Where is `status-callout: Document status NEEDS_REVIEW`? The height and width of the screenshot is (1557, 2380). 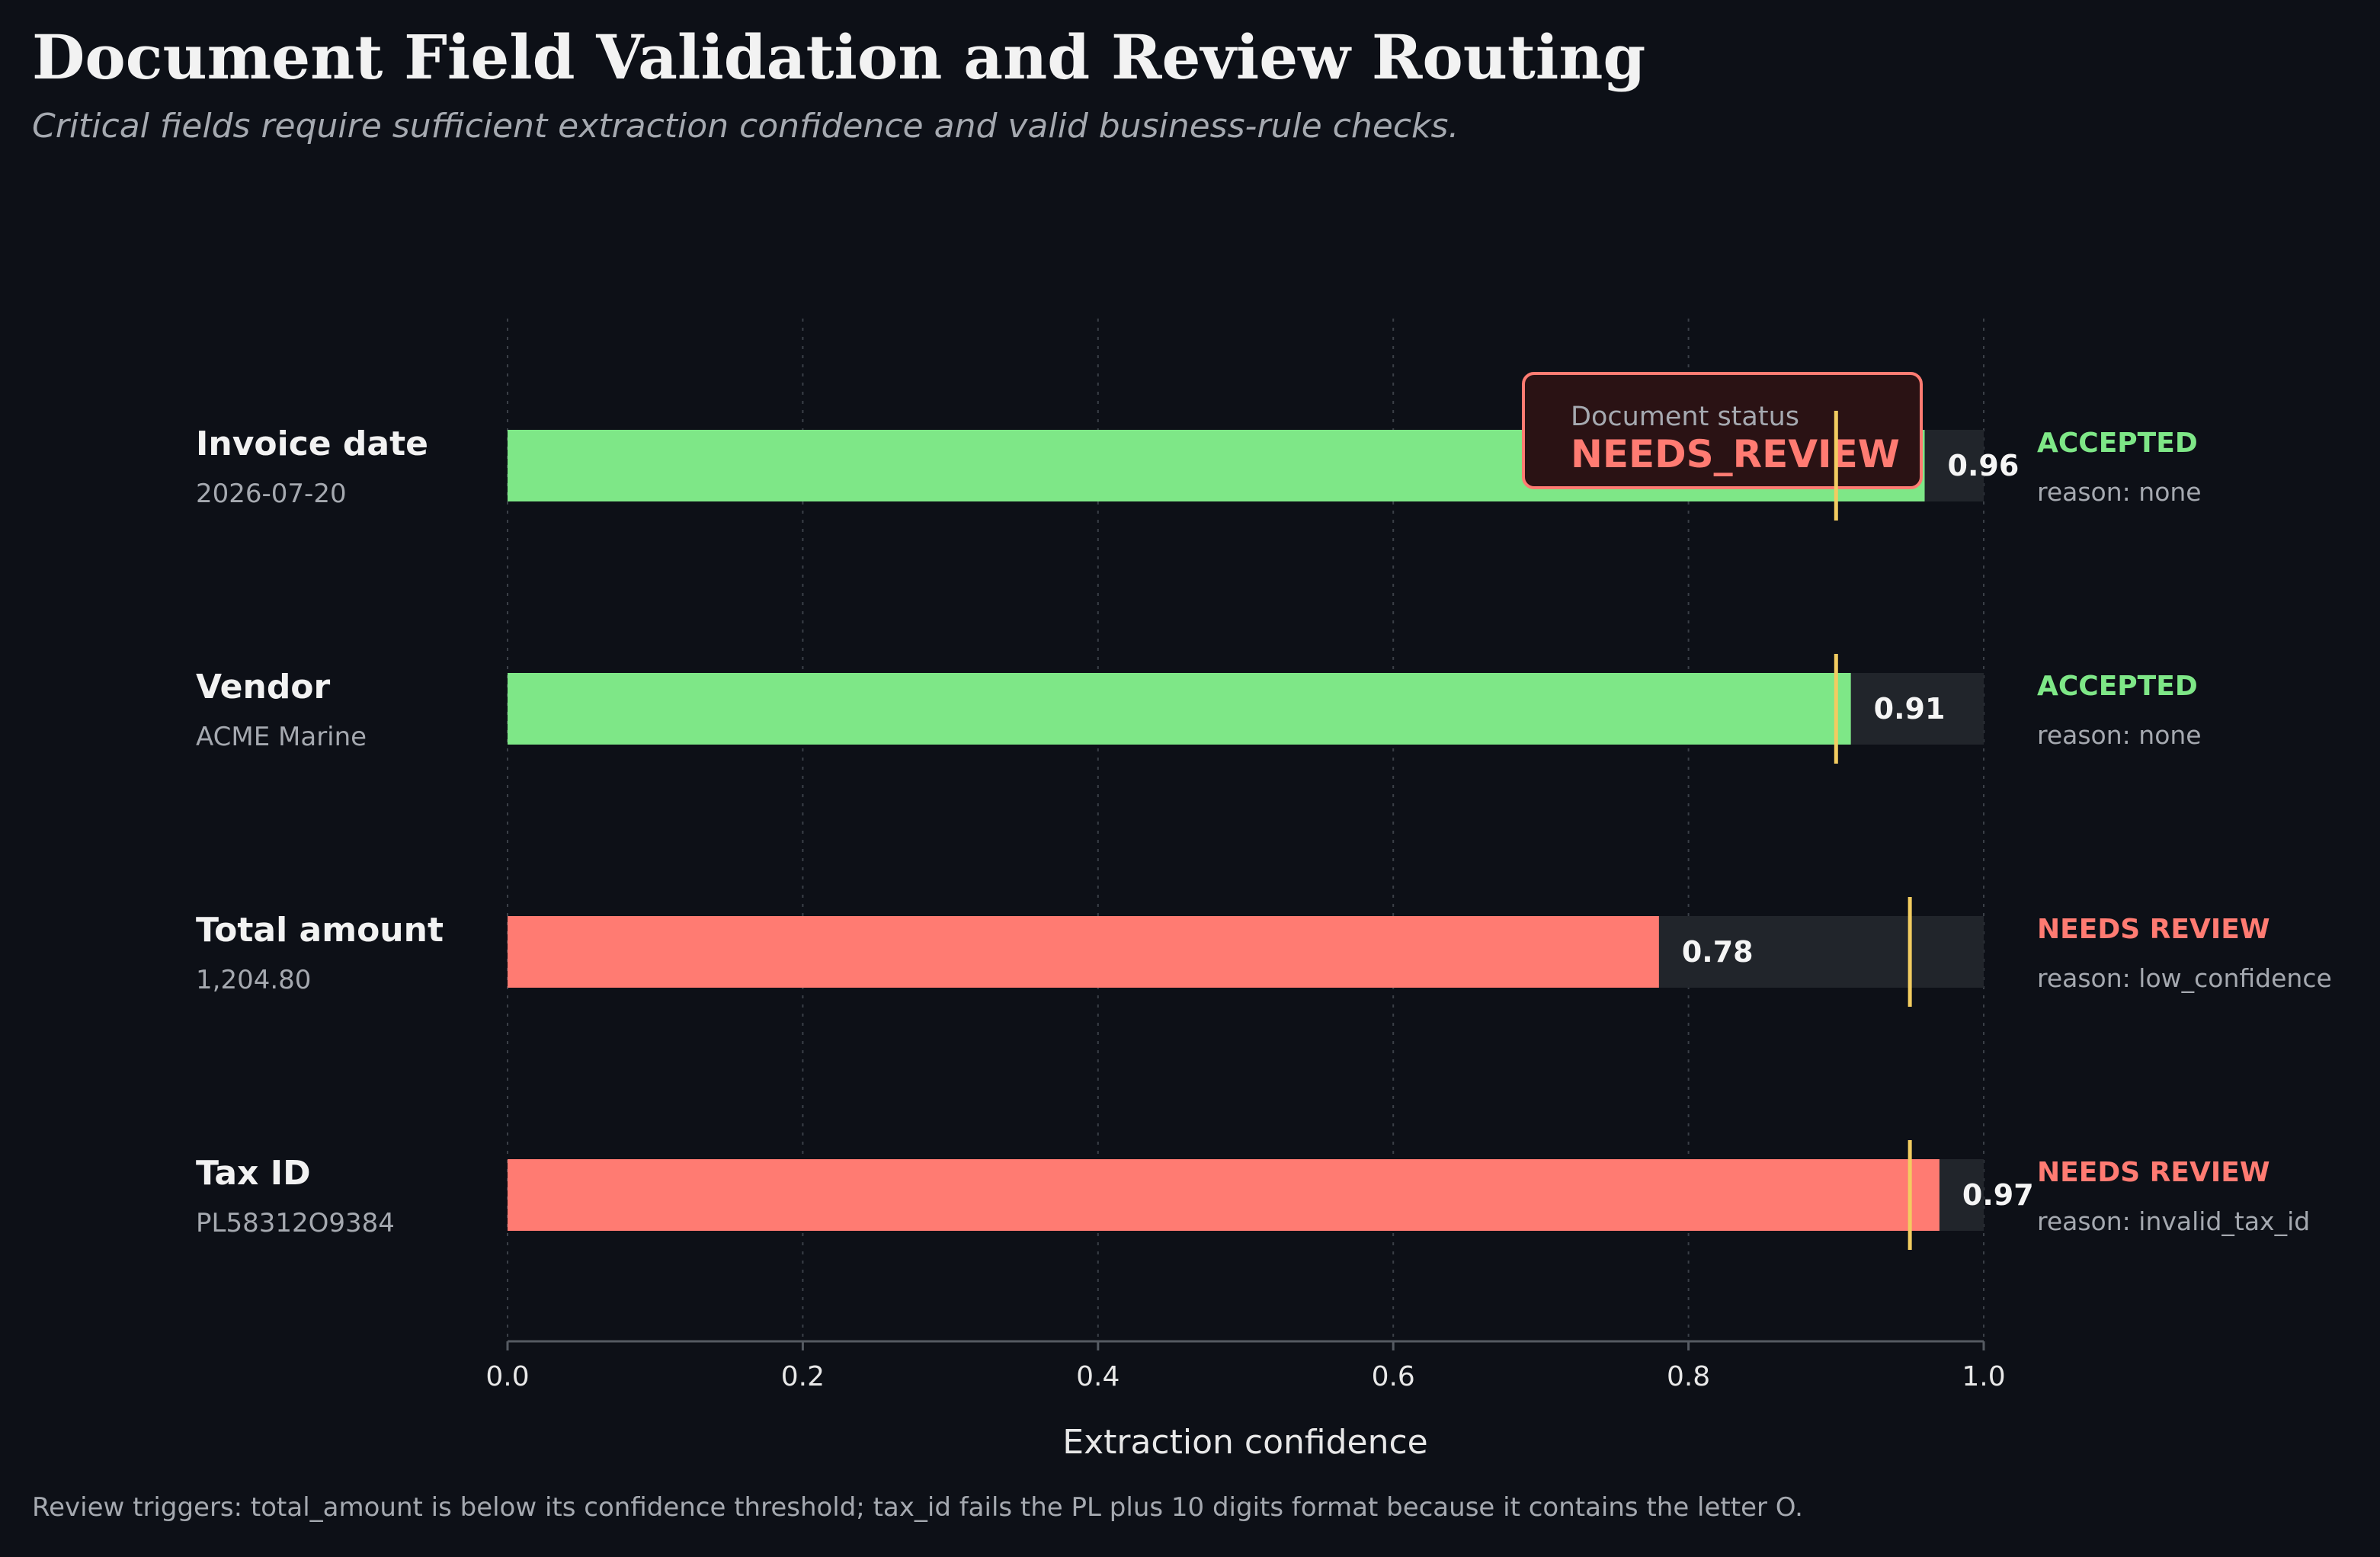 status-callout: Document status NEEDS_REVIEW is located at coordinates (1722, 430).